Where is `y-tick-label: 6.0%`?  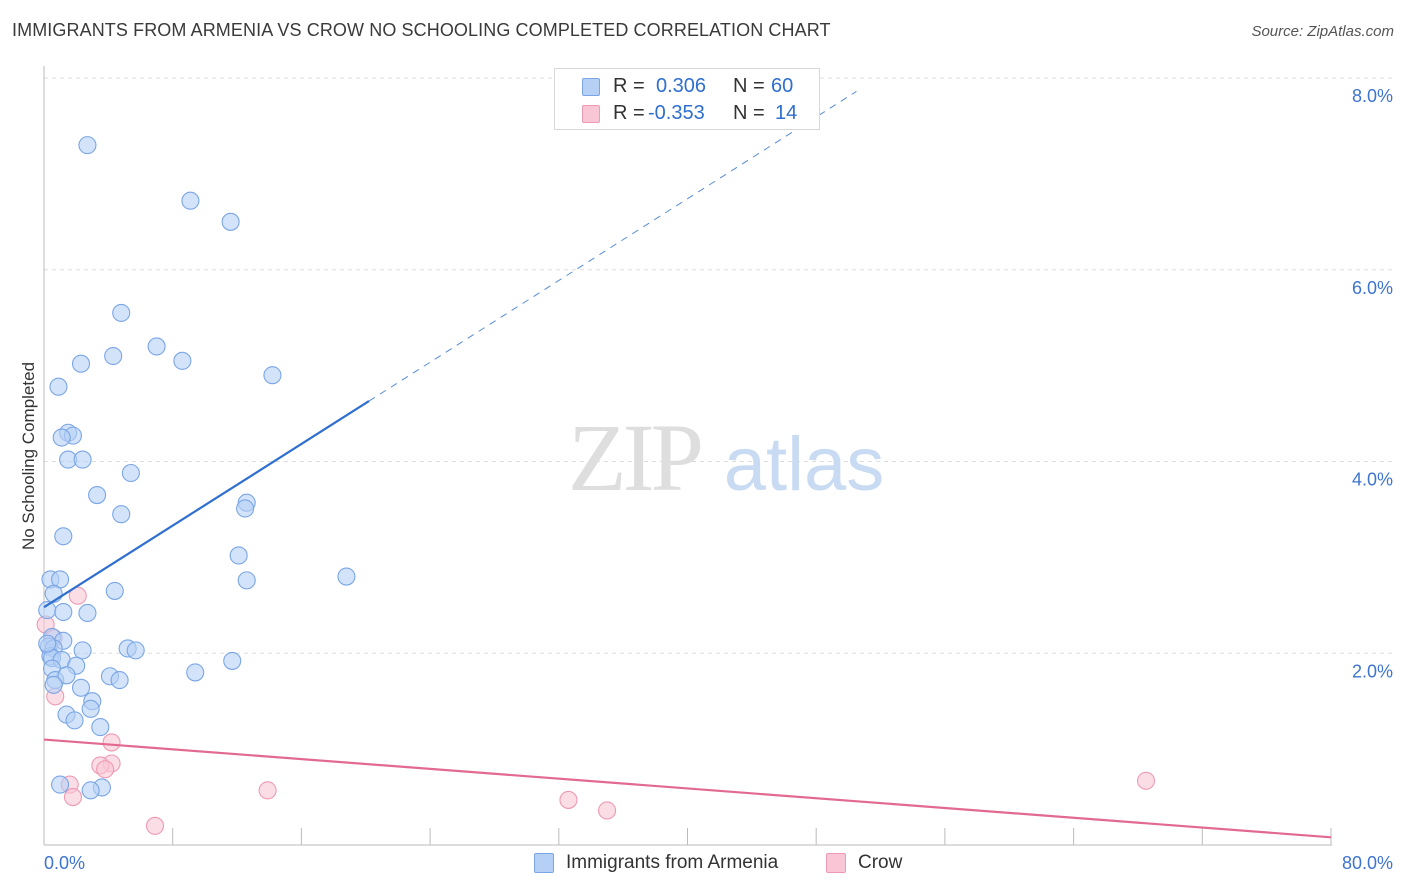 y-tick-label: 6.0% is located at coordinates (1372, 288).